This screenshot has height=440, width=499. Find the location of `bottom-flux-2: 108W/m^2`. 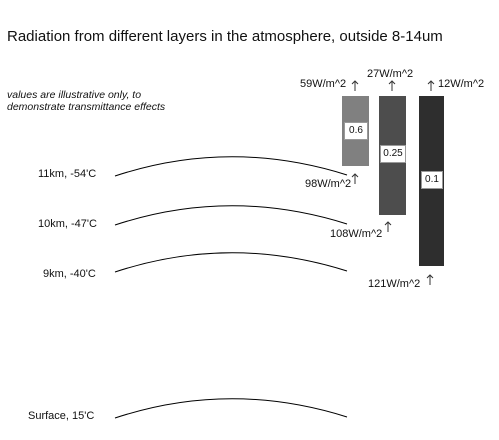

bottom-flux-2: 108W/m^2 is located at coordinates (356, 234).